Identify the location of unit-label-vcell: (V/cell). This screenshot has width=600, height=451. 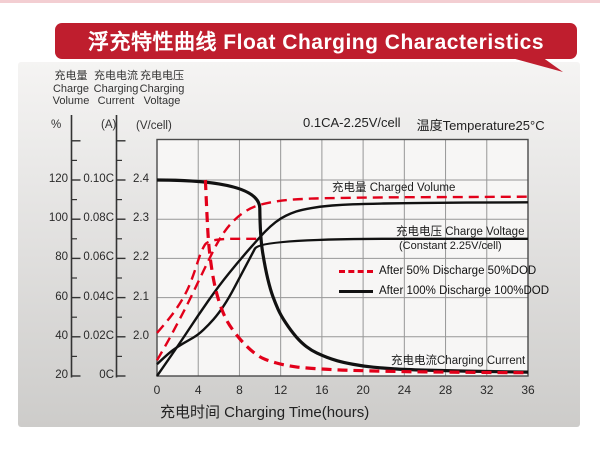
(154, 126).